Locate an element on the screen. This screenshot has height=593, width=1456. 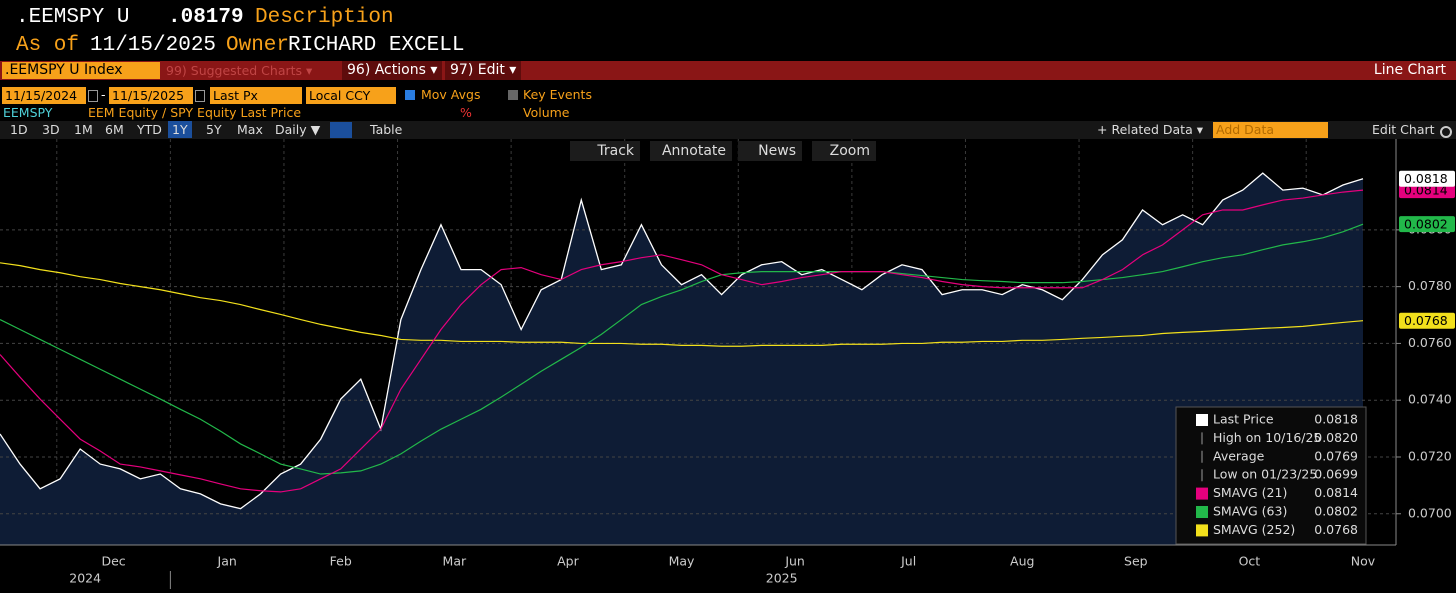
description-label: Description is located at coordinates (324, 17).